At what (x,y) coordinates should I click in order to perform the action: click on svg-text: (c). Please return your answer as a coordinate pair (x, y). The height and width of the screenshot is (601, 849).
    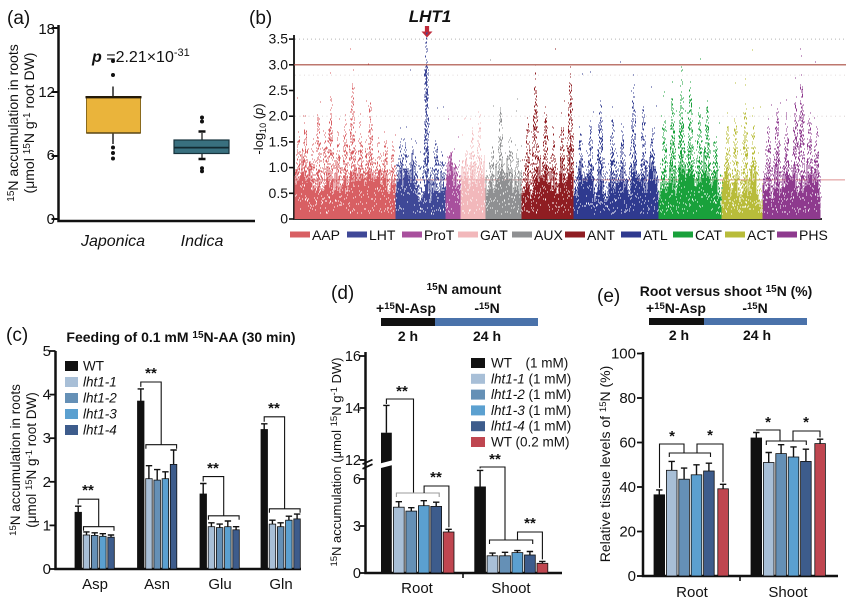
    Looking at the image, I should click on (17, 335).